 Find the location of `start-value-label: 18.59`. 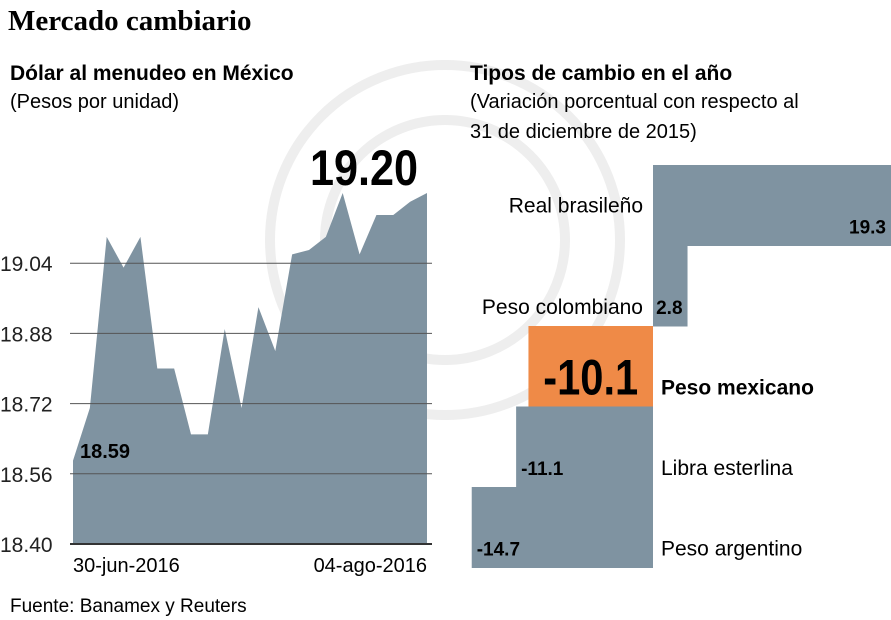

start-value-label: 18.59 is located at coordinates (105, 452).